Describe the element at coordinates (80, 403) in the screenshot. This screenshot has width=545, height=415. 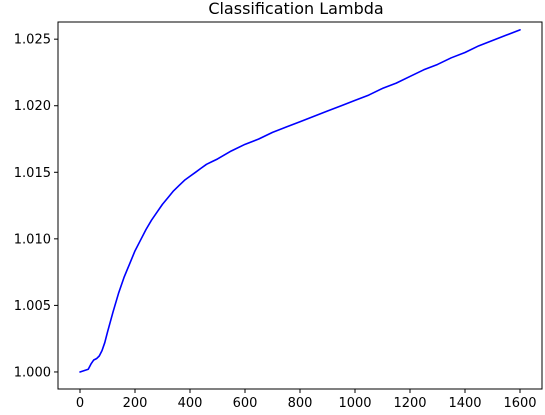
I see `x-tick-label: 0` at that location.